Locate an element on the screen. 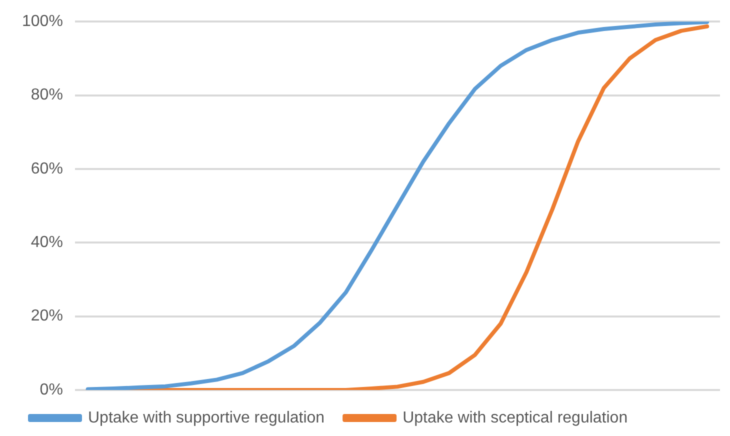 This screenshot has width=730, height=436. y-tick-label: 80% is located at coordinates (46, 95).